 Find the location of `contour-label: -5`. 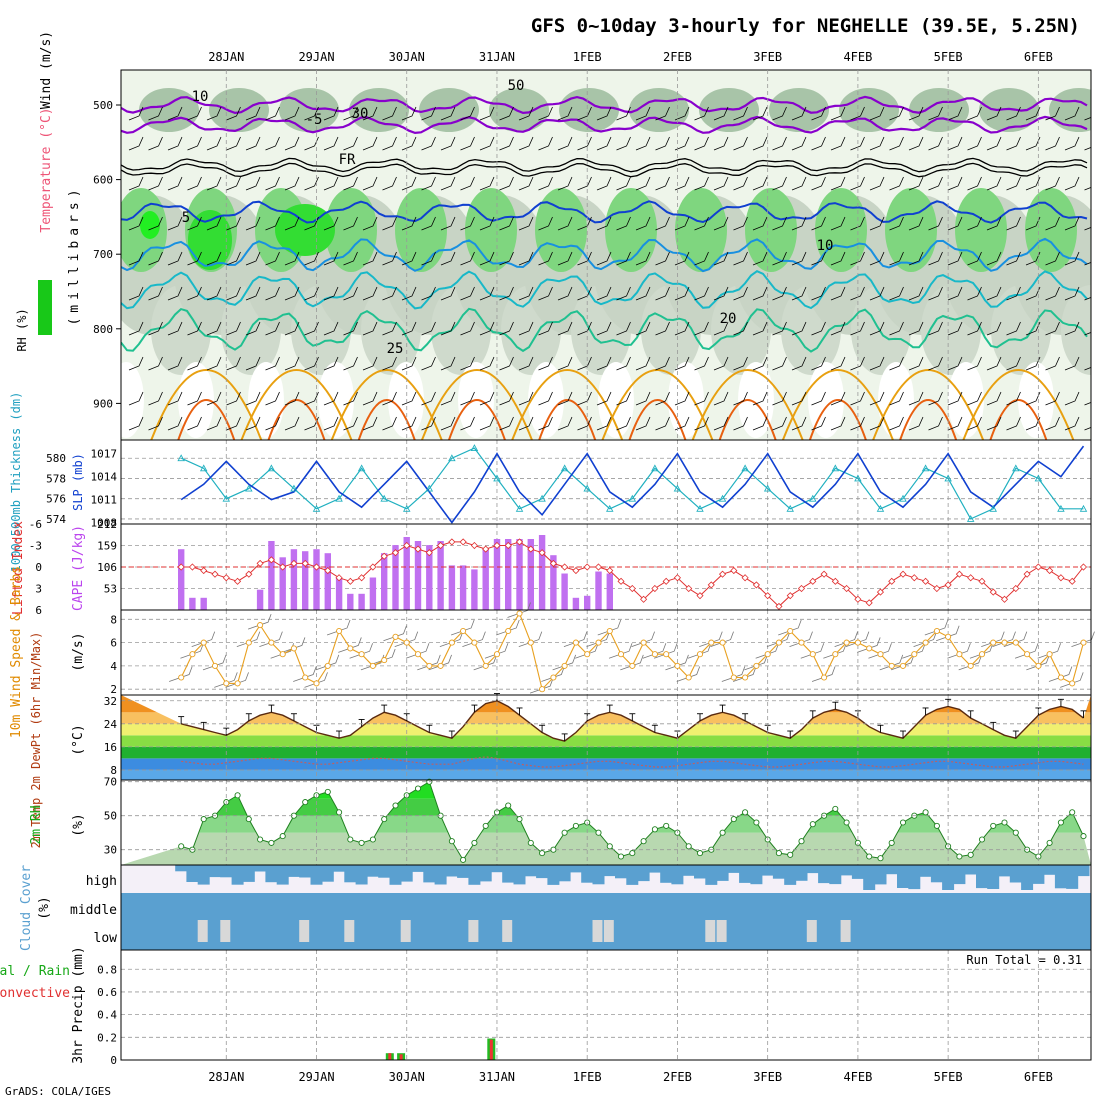

contour-label: -5 is located at coordinates (314, 120).